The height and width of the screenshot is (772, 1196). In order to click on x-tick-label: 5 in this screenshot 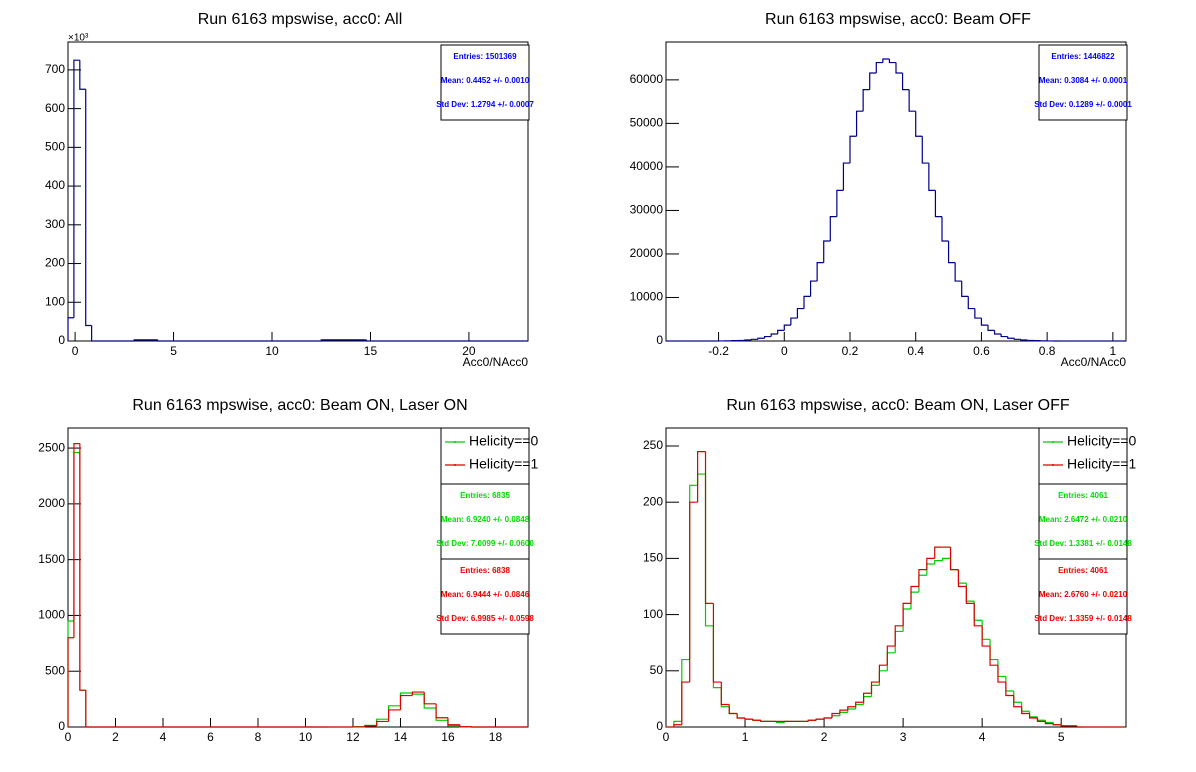, I will do `click(173, 351)`.